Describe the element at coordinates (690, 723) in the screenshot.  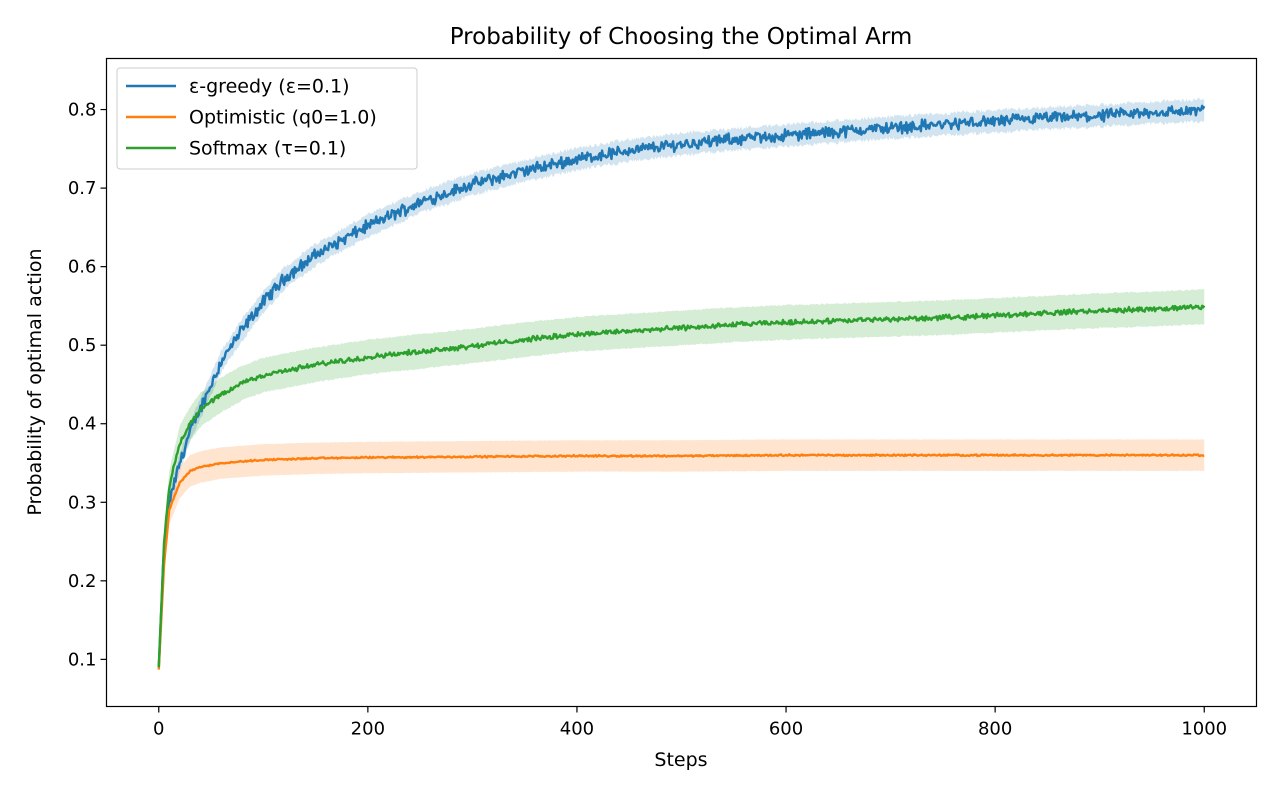
I see `x-axis-ticks: 0 200 400 600 800 1000` at that location.